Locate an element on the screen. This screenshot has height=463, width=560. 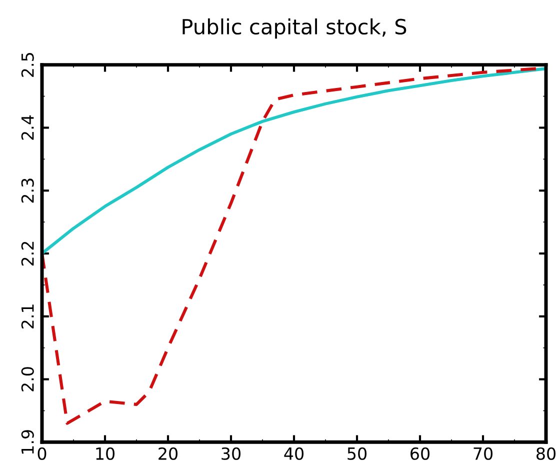
y-tick-label: 2.4 is located at coordinates (27, 127).